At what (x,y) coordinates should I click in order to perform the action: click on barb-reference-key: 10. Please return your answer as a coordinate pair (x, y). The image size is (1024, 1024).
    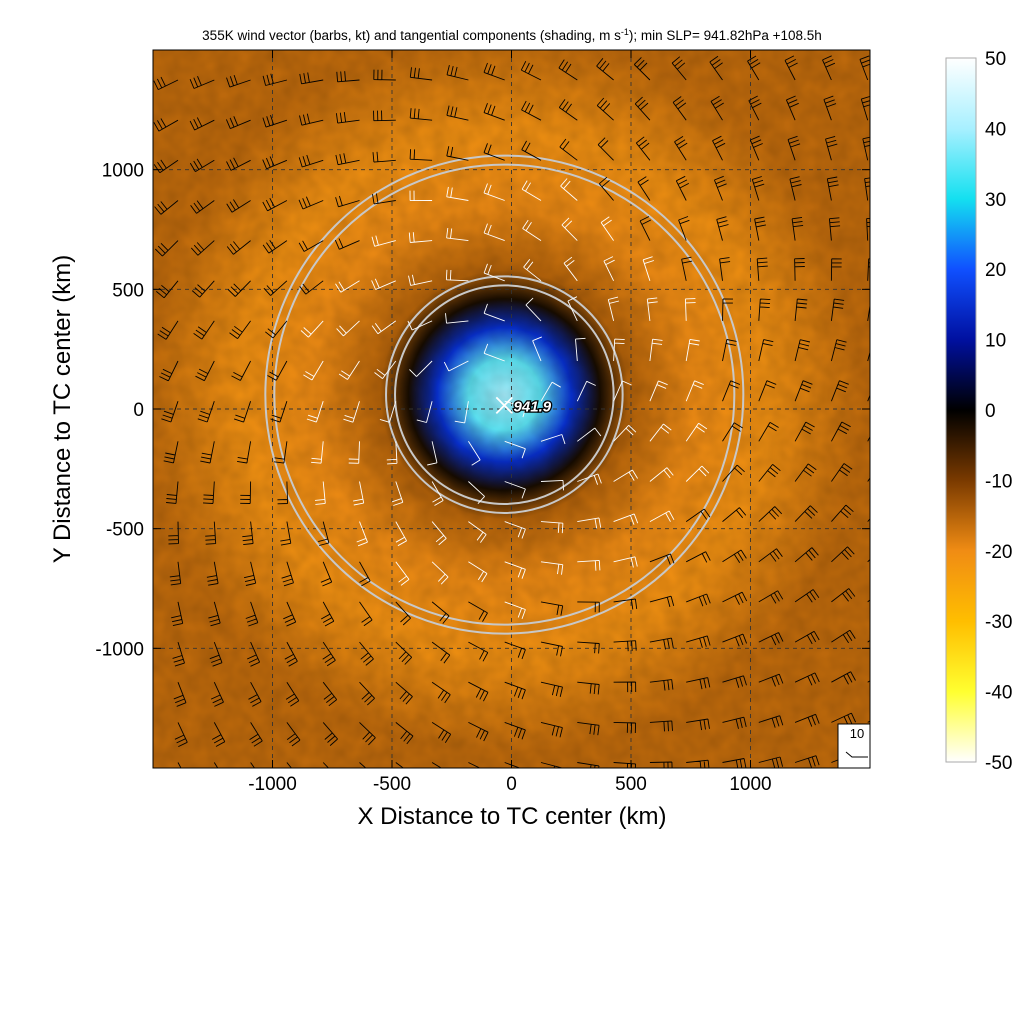
    Looking at the image, I should click on (854, 746).